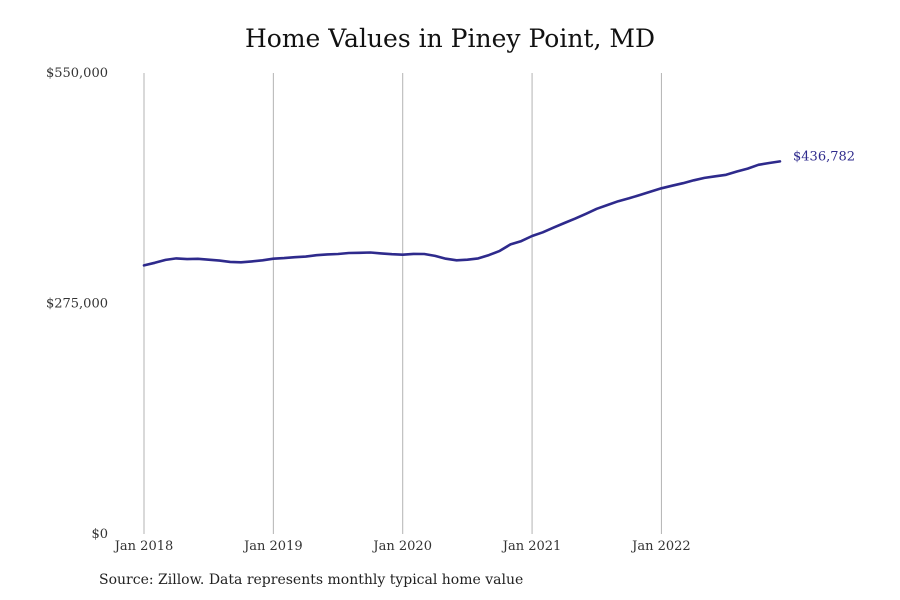  What do you see at coordinates (99, 534) in the screenshot?
I see `y-tick-label: $0` at bounding box center [99, 534].